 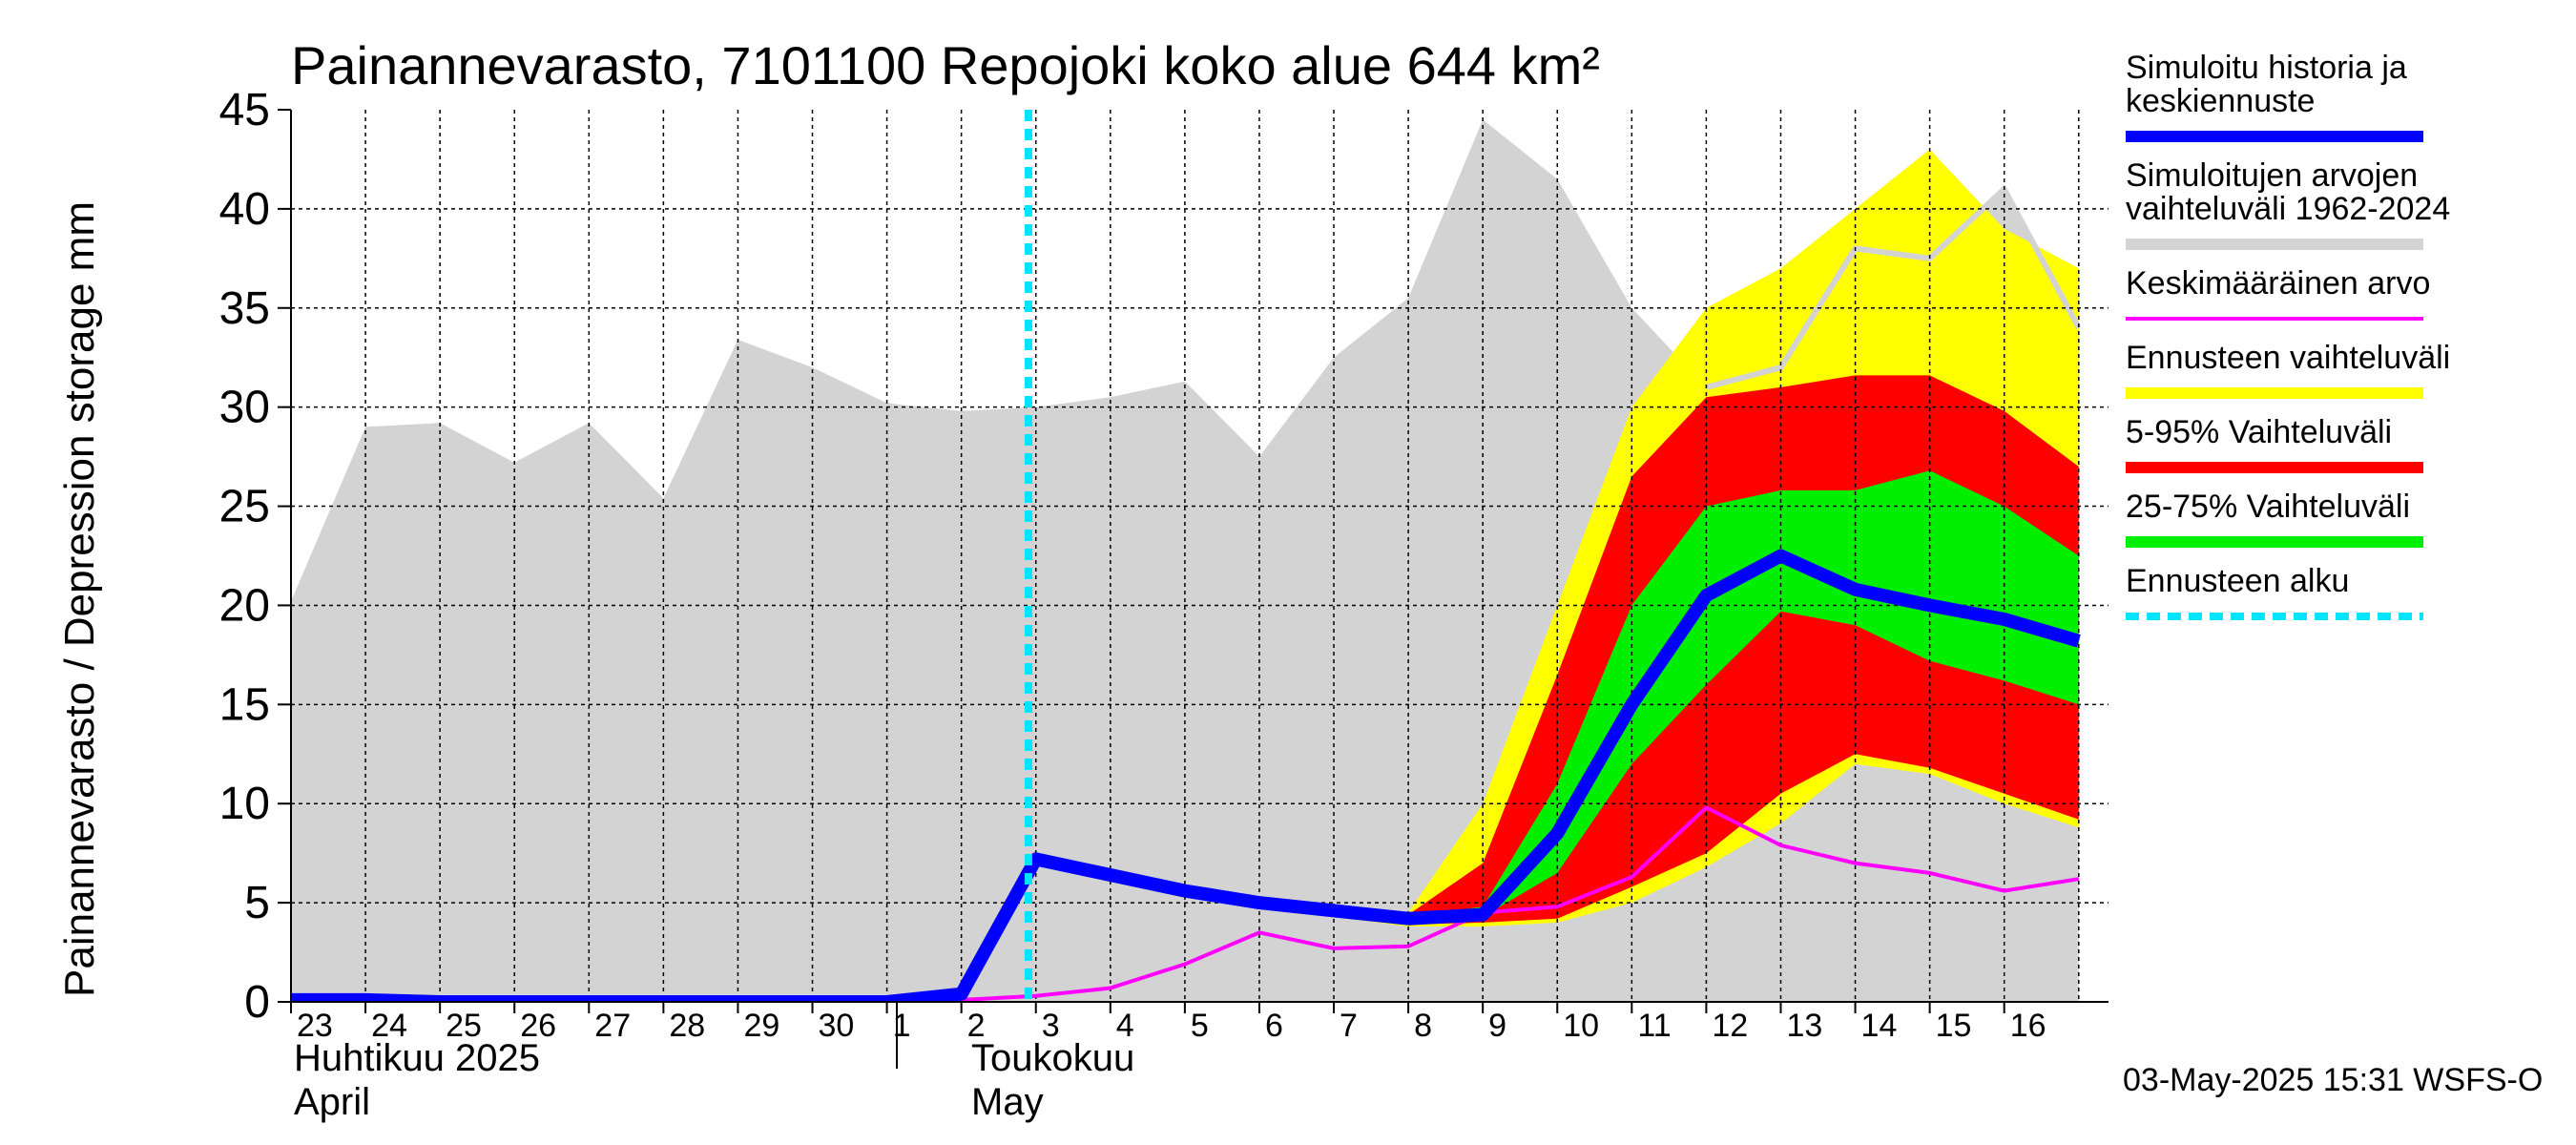 What do you see at coordinates (2268, 507) in the screenshot?
I see `legend-label-5: 25-75% Vaihteluväli` at bounding box center [2268, 507].